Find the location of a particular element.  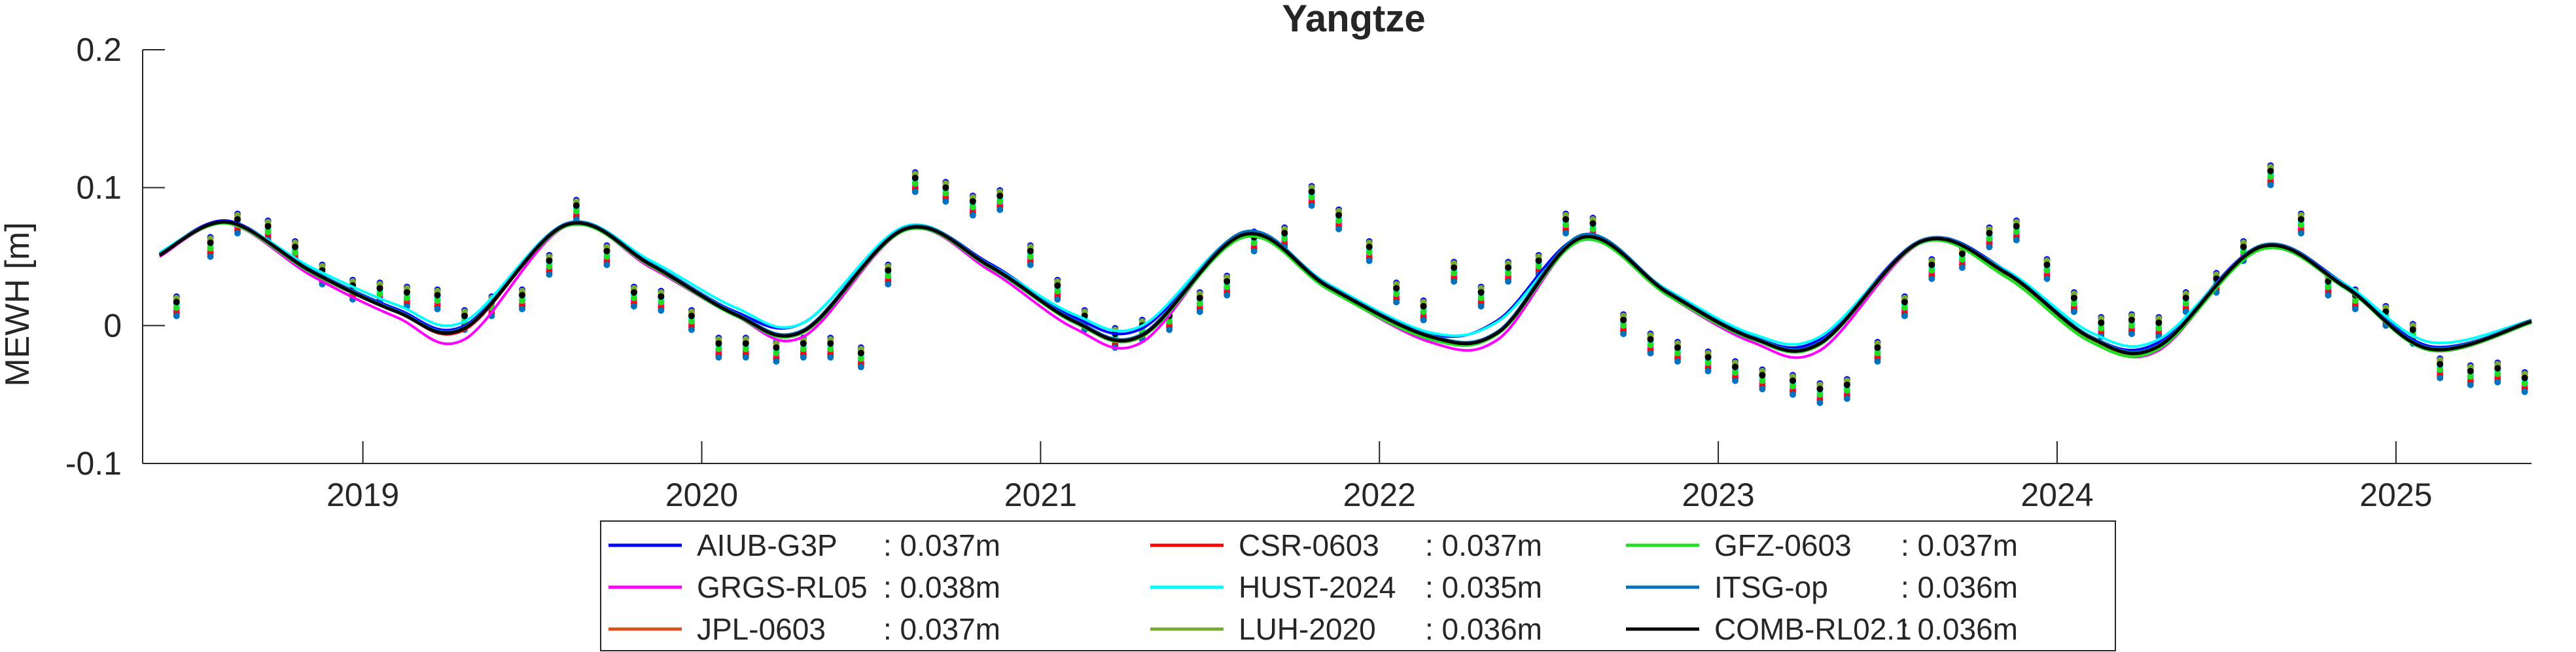

legend-name-gfz-0603: GFZ-0603 is located at coordinates (1783, 545).